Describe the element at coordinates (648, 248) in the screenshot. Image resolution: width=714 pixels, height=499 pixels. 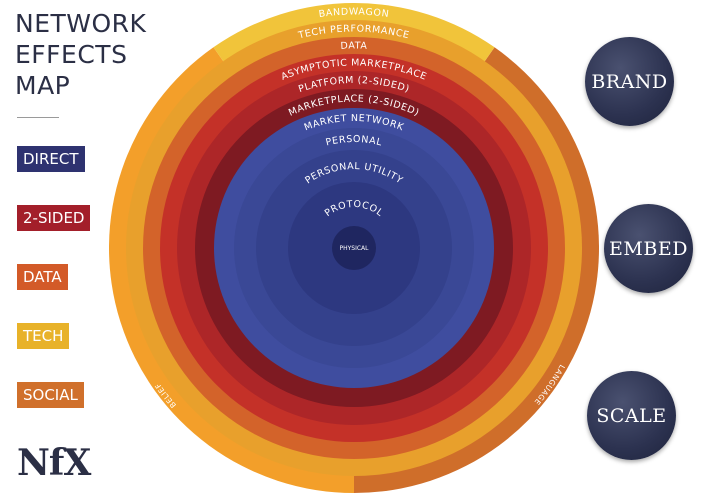
I see `pill-embed: EMBED` at that location.